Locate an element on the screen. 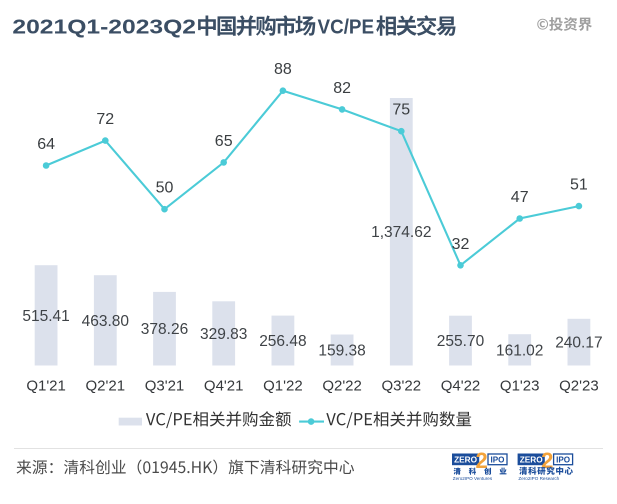 The height and width of the screenshot is (504, 617). svg-text: 65 is located at coordinates (224, 141).